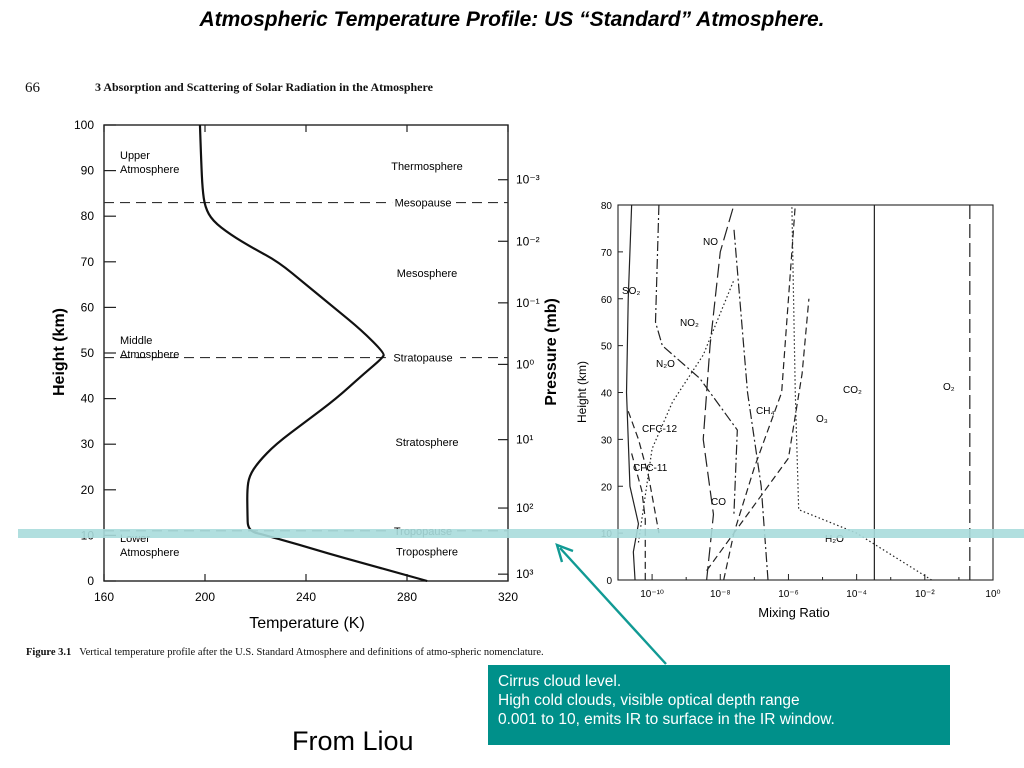 The width and height of the screenshot is (1024, 768). Describe the element at coordinates (88, 353) in the screenshot. I see `y-tick-label: 50` at that location.